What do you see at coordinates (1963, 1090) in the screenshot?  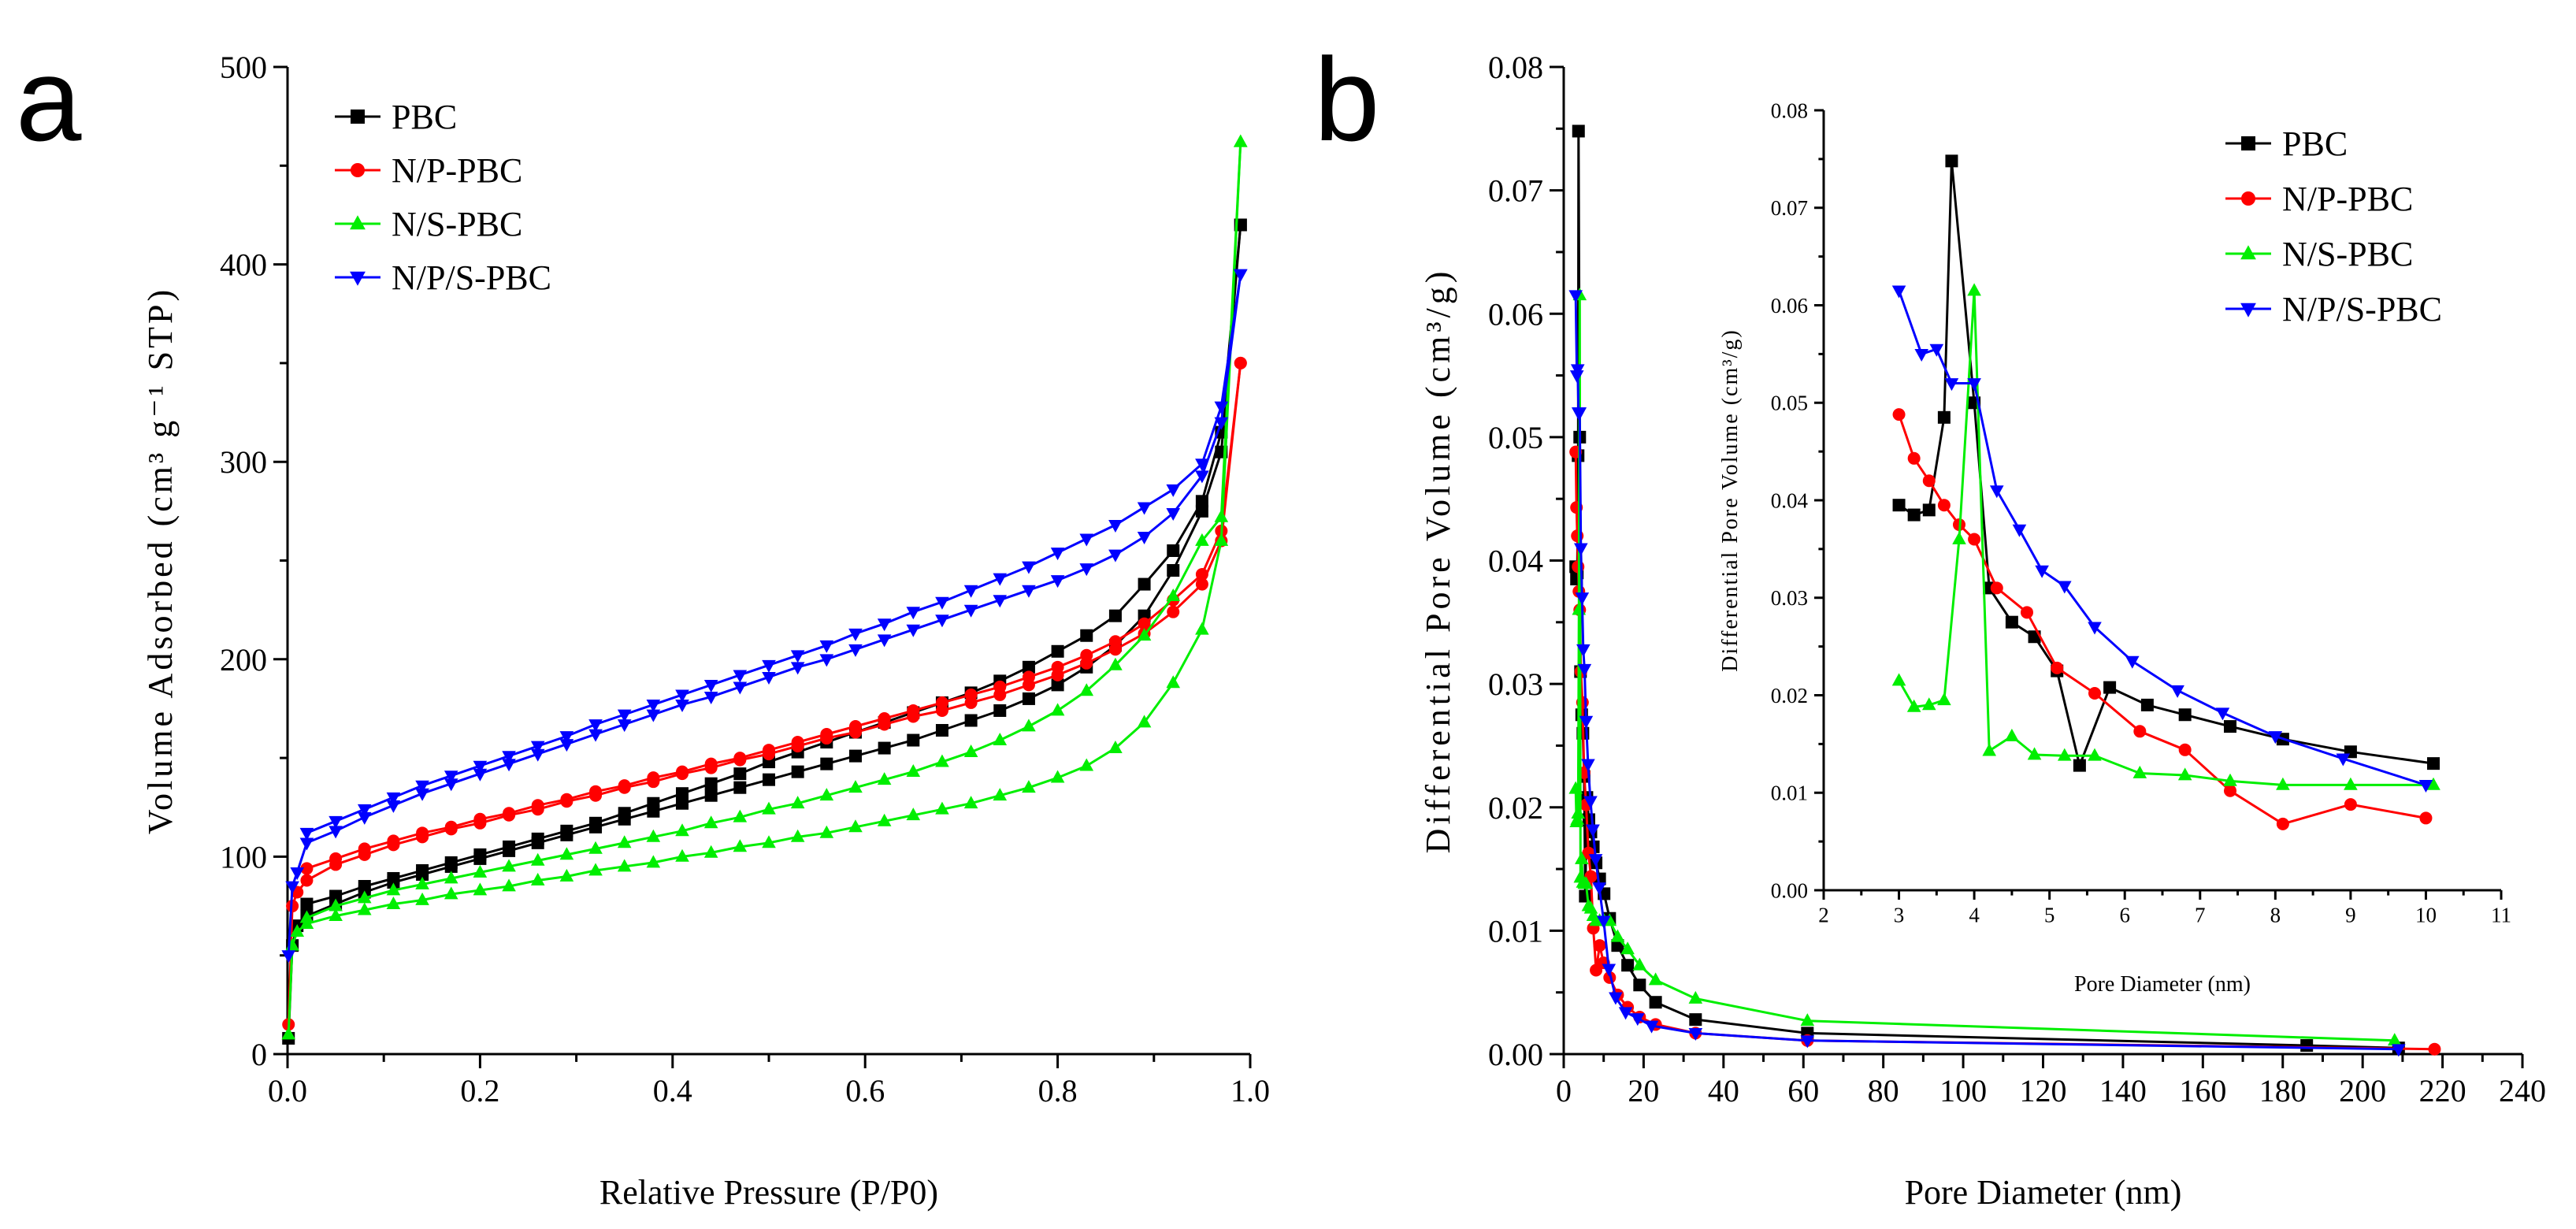 I see `chart-b-x-tick-label: 100` at bounding box center [1963, 1090].